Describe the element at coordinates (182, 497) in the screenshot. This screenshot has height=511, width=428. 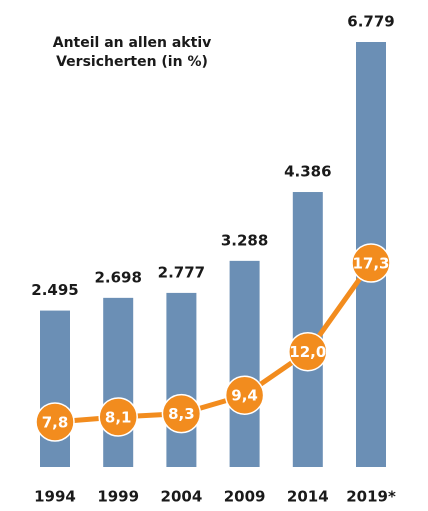
I see `x-tick-label: 2004` at that location.